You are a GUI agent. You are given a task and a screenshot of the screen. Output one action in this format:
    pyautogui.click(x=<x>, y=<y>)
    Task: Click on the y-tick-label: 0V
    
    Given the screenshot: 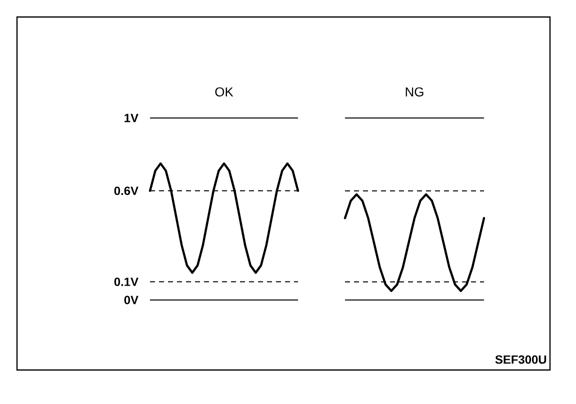 What is the action you would take?
    pyautogui.click(x=131, y=300)
    